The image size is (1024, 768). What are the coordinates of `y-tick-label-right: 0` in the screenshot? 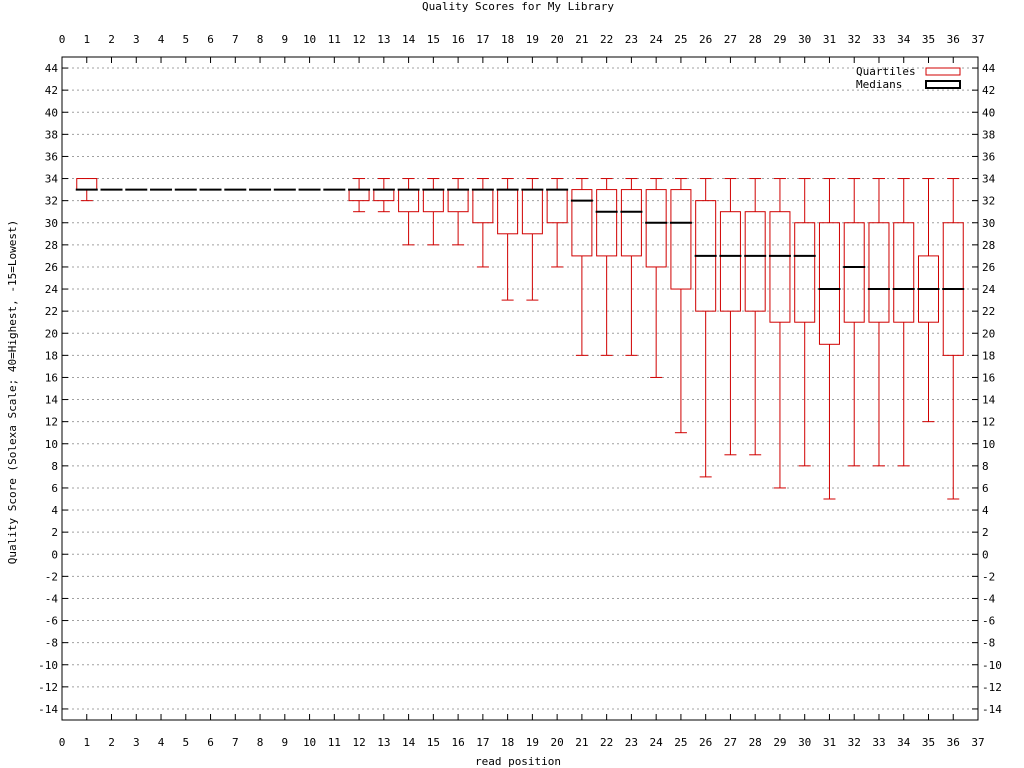 It's located at (985, 554).